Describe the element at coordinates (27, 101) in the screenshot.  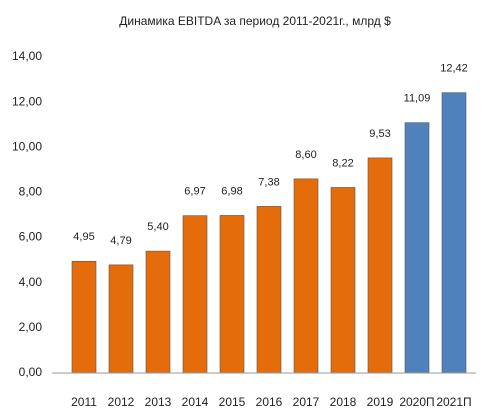
I see `y-tick-label: 12,00` at that location.